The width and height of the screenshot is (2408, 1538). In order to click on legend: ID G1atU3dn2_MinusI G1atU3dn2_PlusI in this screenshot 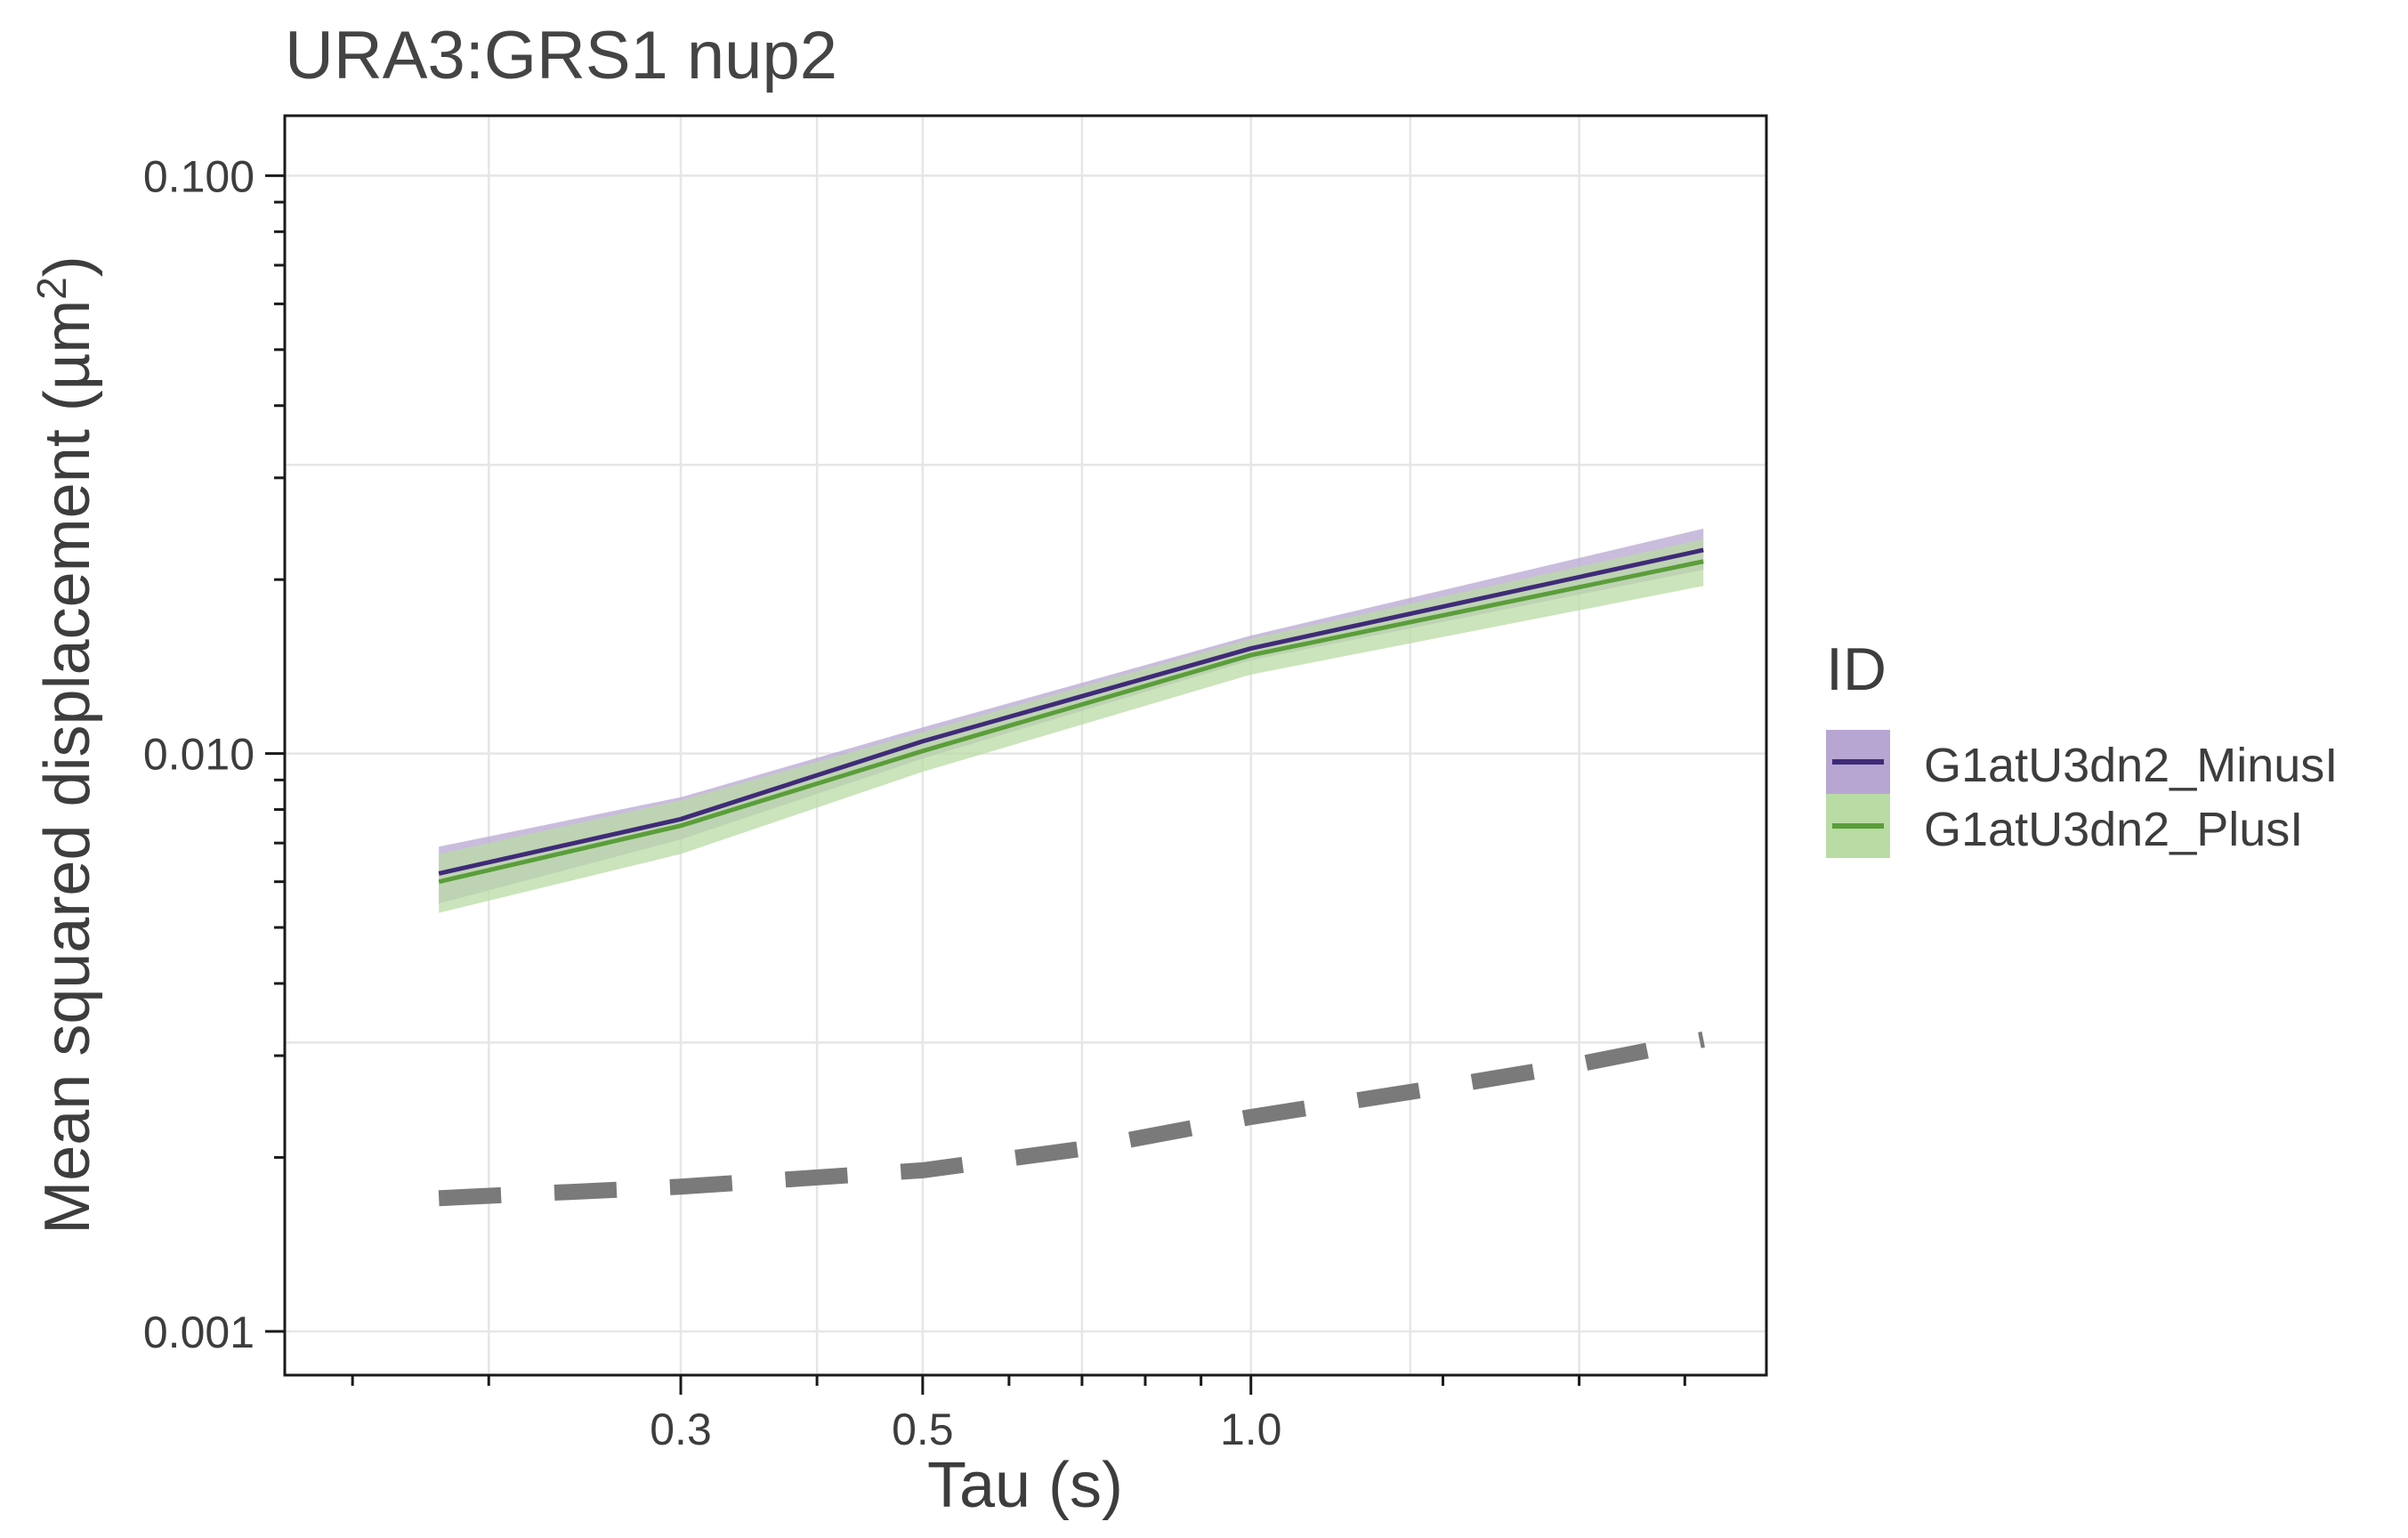, I will do `click(2082, 746)`.